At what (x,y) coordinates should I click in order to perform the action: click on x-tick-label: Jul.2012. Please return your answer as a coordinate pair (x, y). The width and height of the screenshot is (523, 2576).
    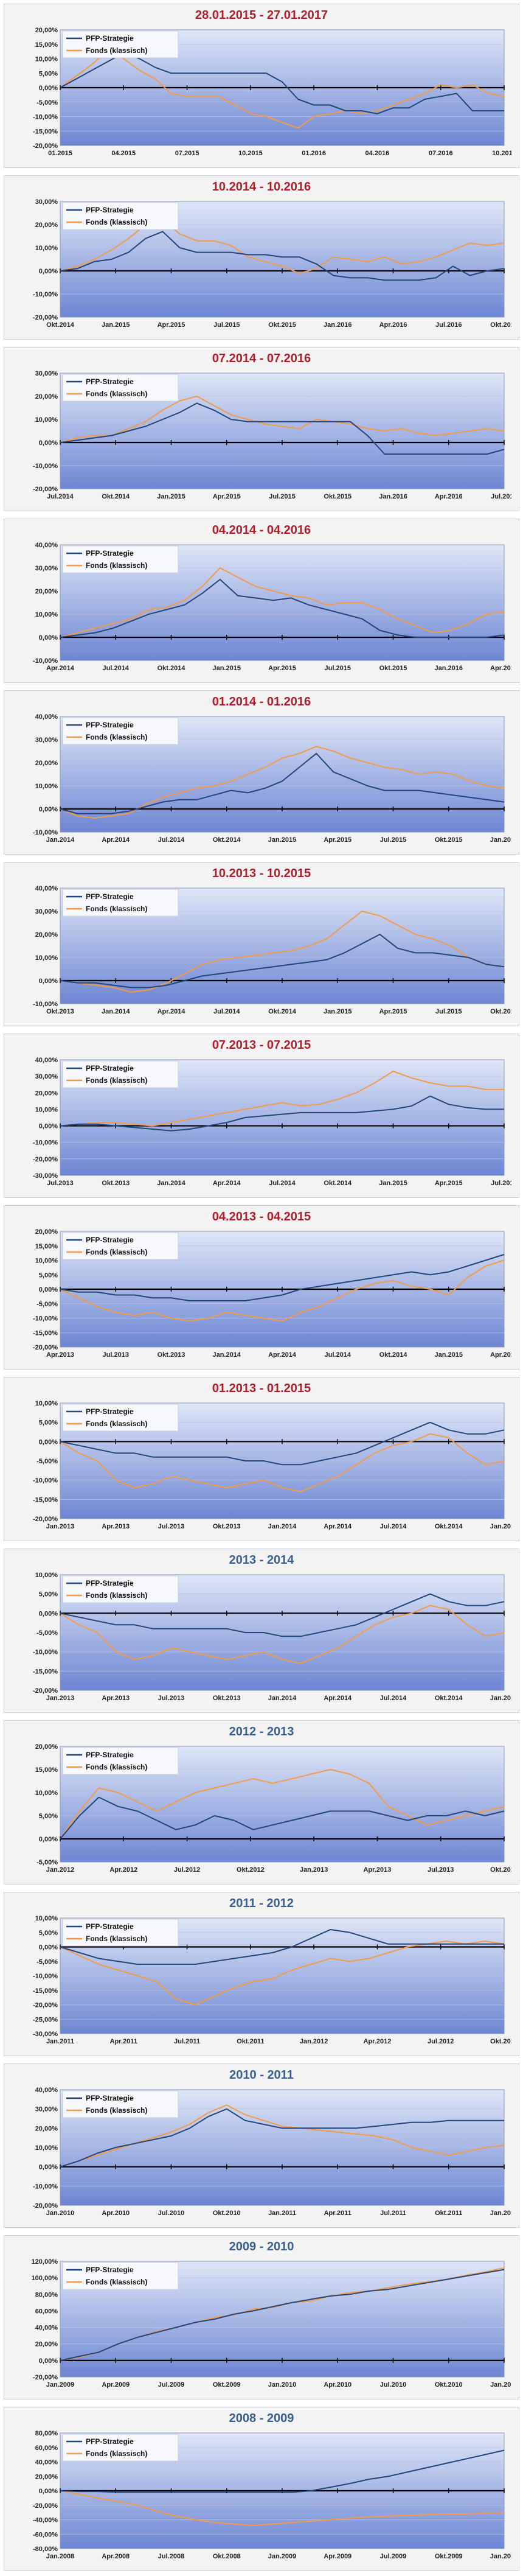
    Looking at the image, I should click on (187, 1870).